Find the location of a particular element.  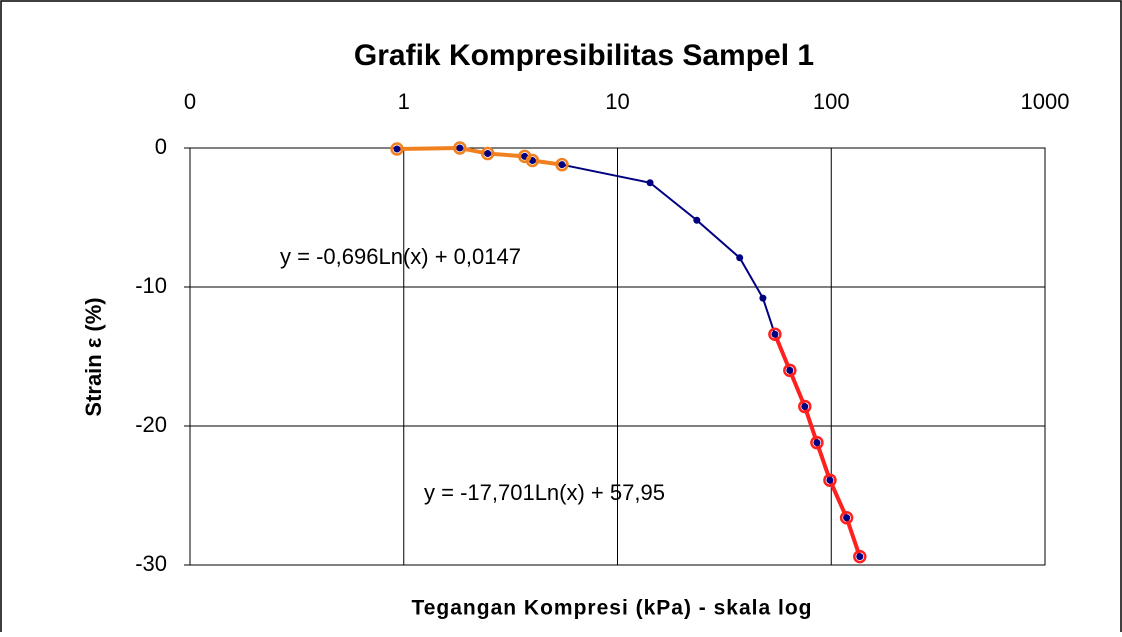

y-tick-label: 0 is located at coordinates (161, 146).